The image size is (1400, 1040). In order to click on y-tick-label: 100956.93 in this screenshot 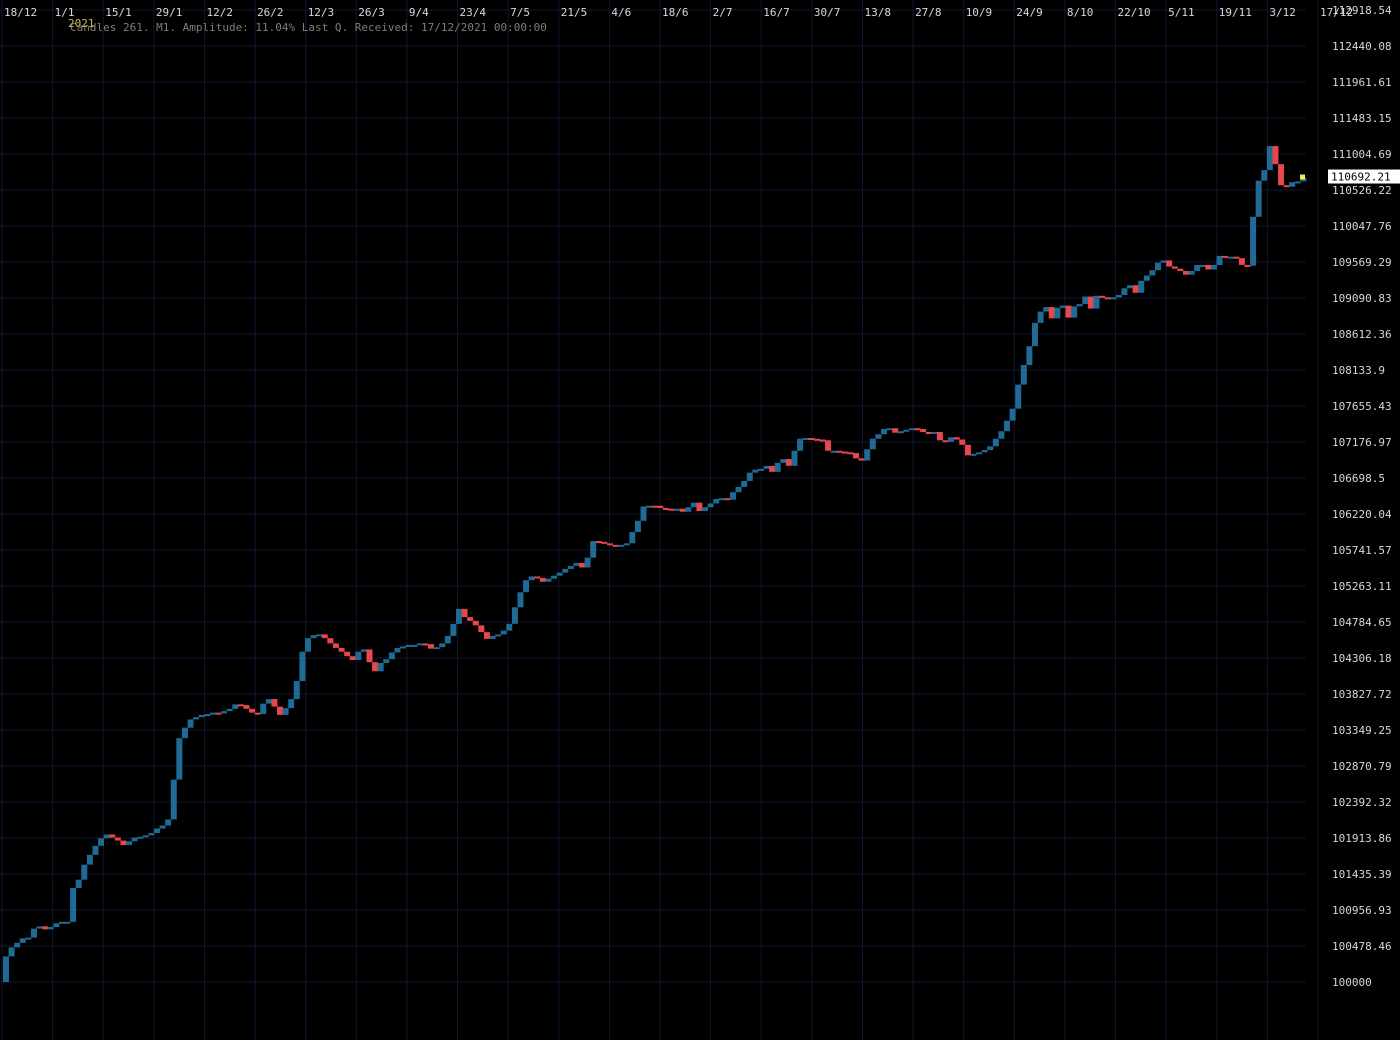, I will do `click(1362, 910)`.